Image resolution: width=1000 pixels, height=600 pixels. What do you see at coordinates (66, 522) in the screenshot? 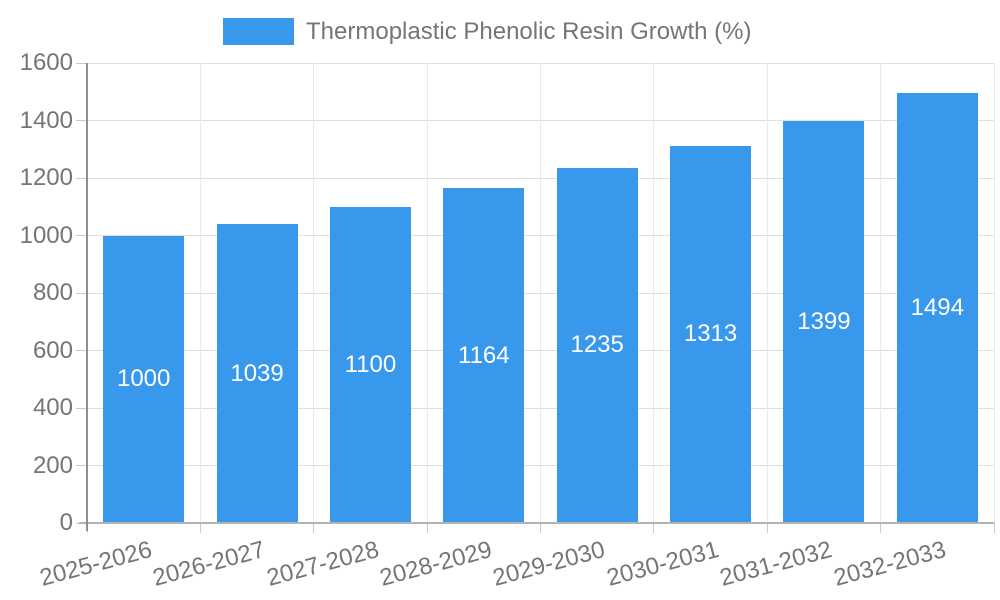
I see `y-axis-tick-label: 0` at bounding box center [66, 522].